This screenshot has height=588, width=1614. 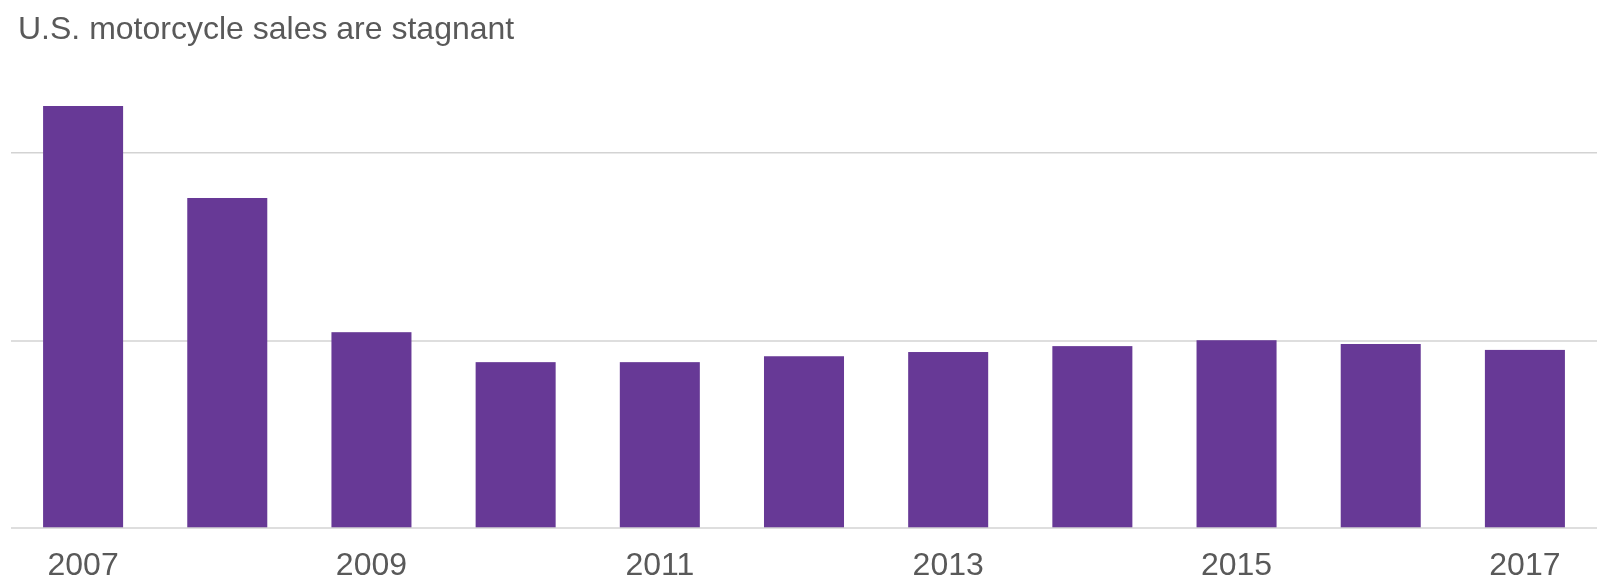 What do you see at coordinates (371, 564) in the screenshot?
I see `x-tick-label: 2009` at bounding box center [371, 564].